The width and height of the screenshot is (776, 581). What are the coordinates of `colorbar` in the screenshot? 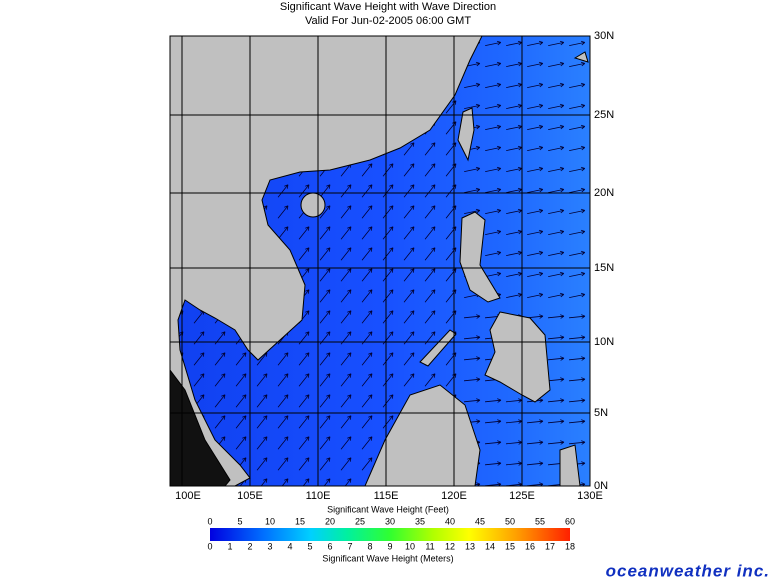 It's located at (390, 534).